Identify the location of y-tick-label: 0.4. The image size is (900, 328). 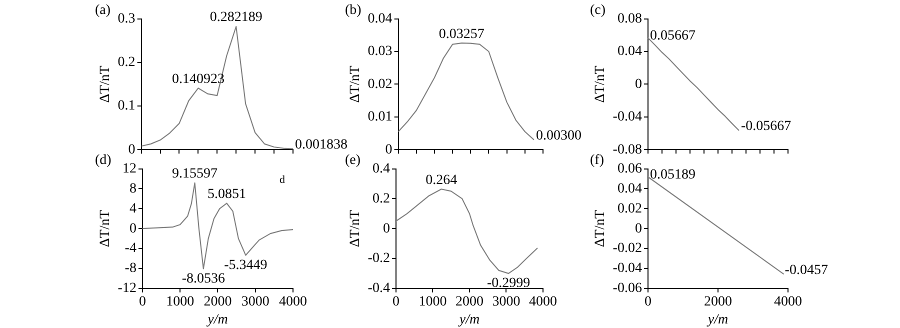
(381, 168).